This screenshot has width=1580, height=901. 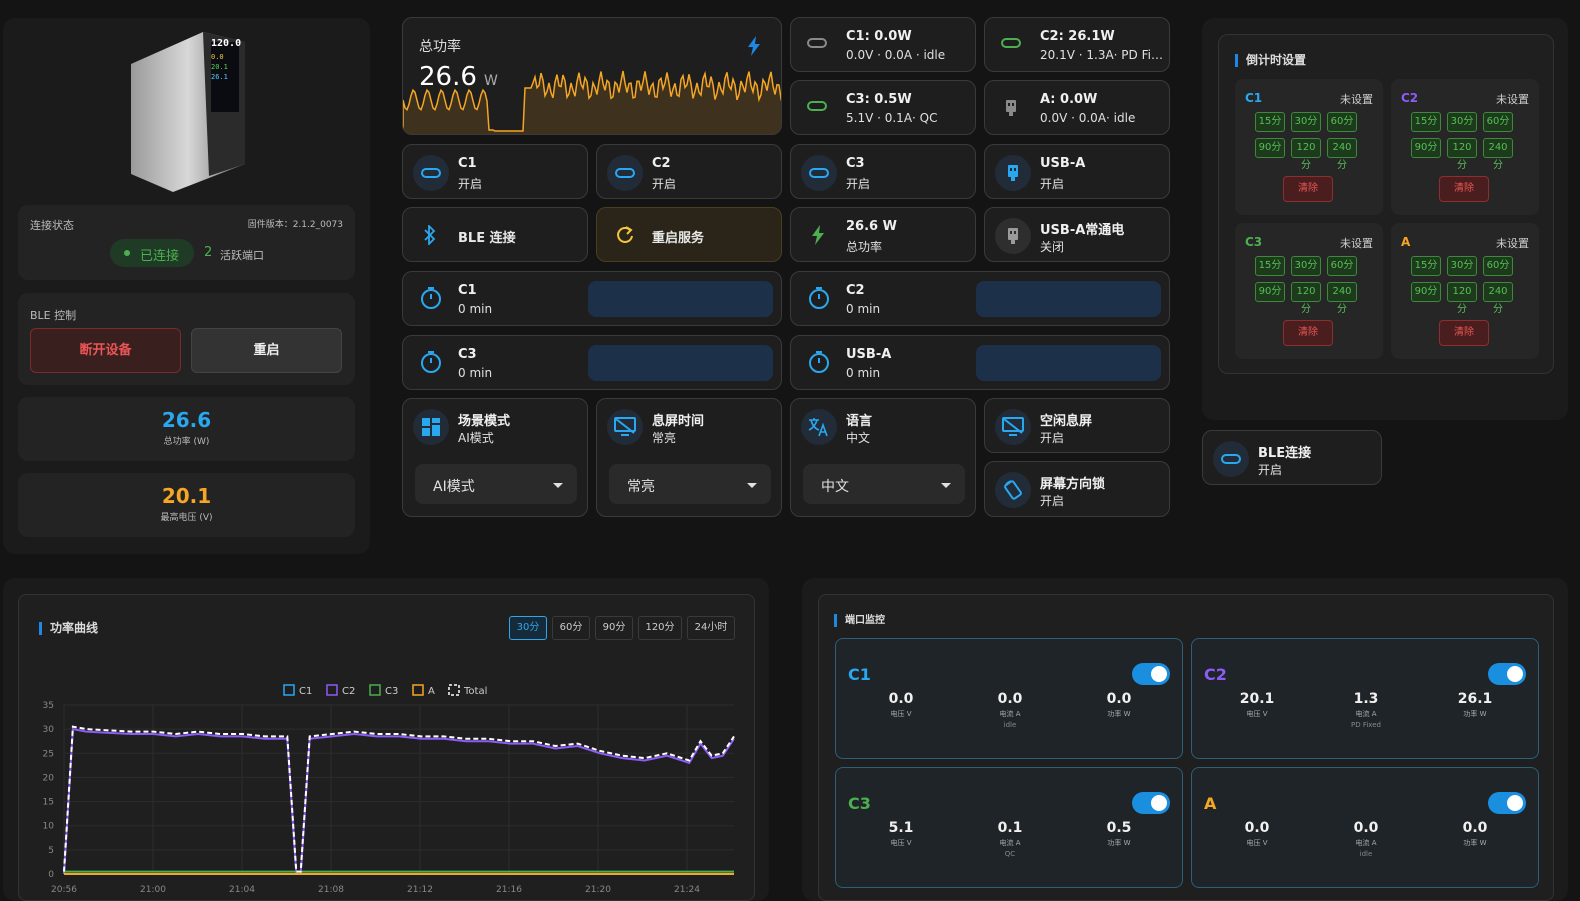 I want to click on ble-connection-toggle: BLE连接 开启, so click(x=1292, y=457).